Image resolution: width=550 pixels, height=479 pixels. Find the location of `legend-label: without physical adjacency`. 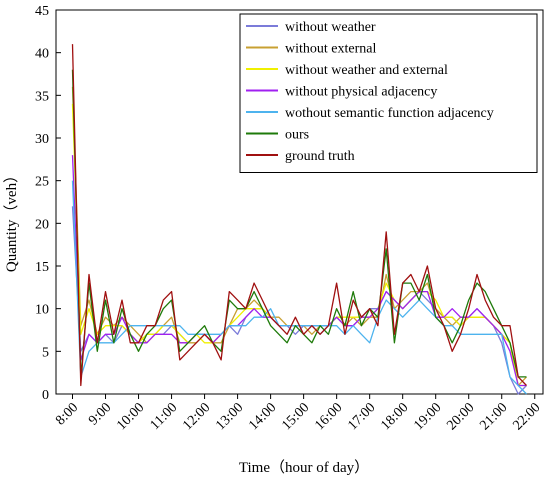

legend-label: without physical adjacency is located at coordinates (361, 92).